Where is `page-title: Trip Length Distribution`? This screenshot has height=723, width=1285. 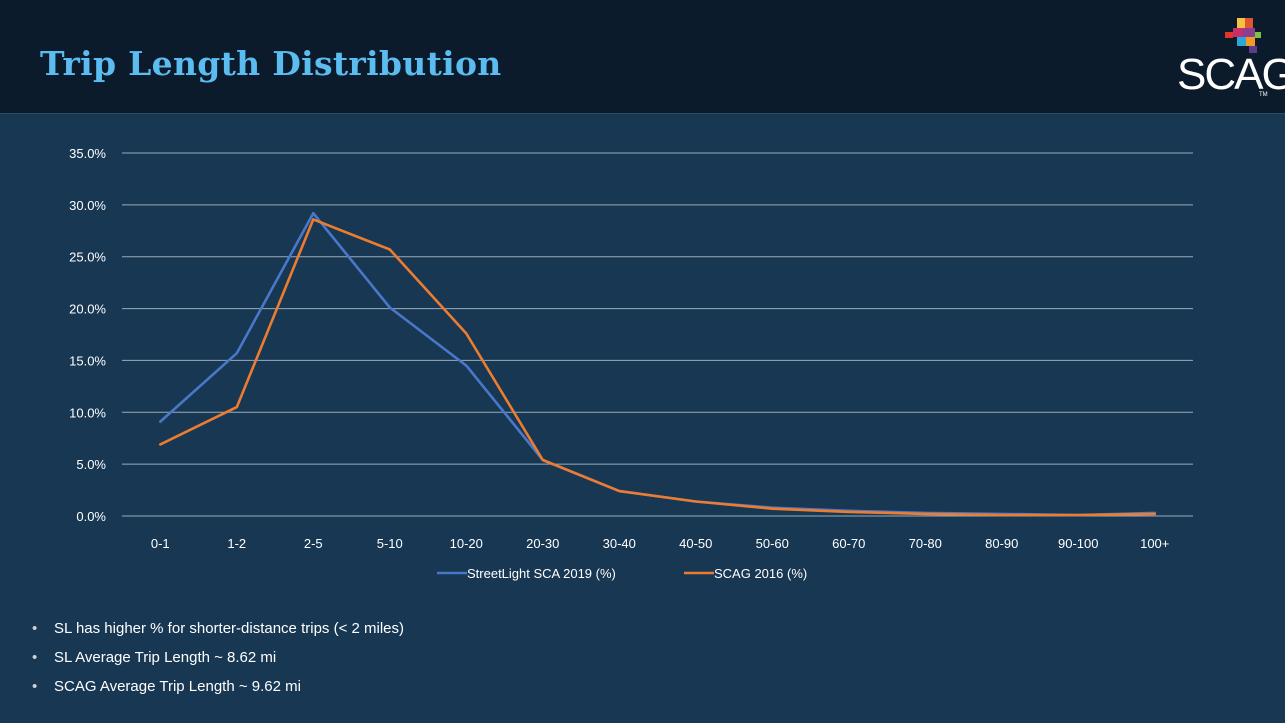
page-title: Trip Length Distribution is located at coordinates (271, 63).